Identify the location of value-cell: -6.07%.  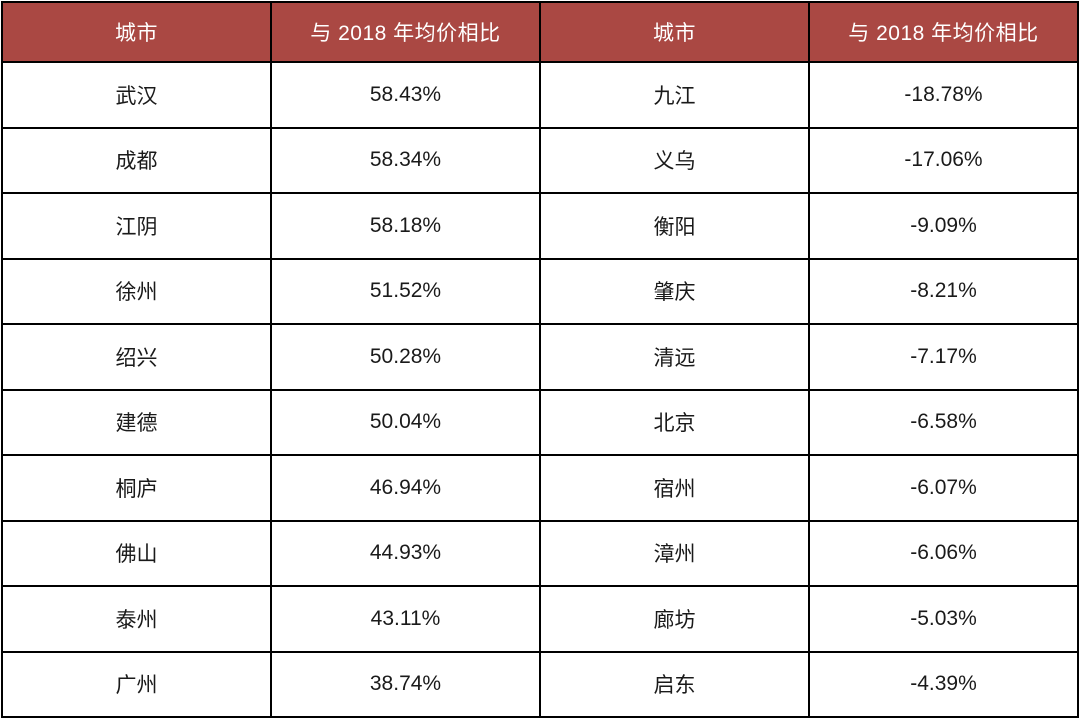
(943, 488).